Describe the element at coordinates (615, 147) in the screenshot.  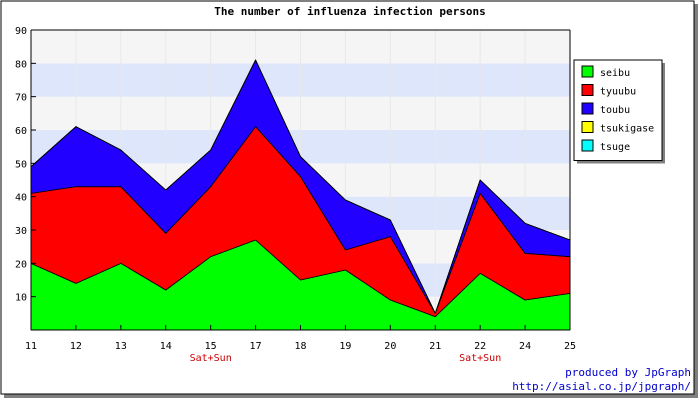
I see `legend-label-tsuge: tsuge` at that location.